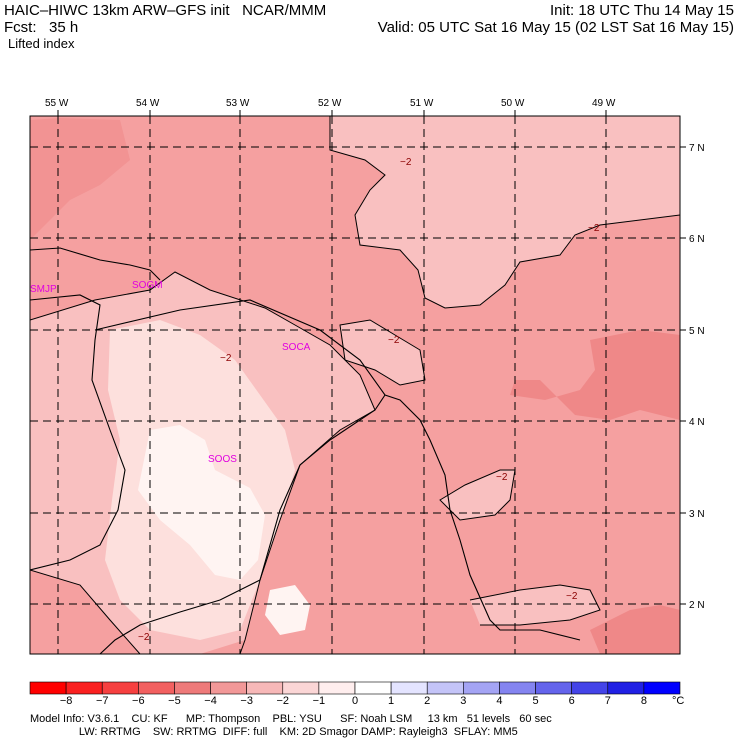 The width and height of the screenshot is (740, 740). What do you see at coordinates (165, 10) in the screenshot?
I see `model-title: HAIC–HIWC 13km ARW–GFS init NCAR/MMM` at bounding box center [165, 10].